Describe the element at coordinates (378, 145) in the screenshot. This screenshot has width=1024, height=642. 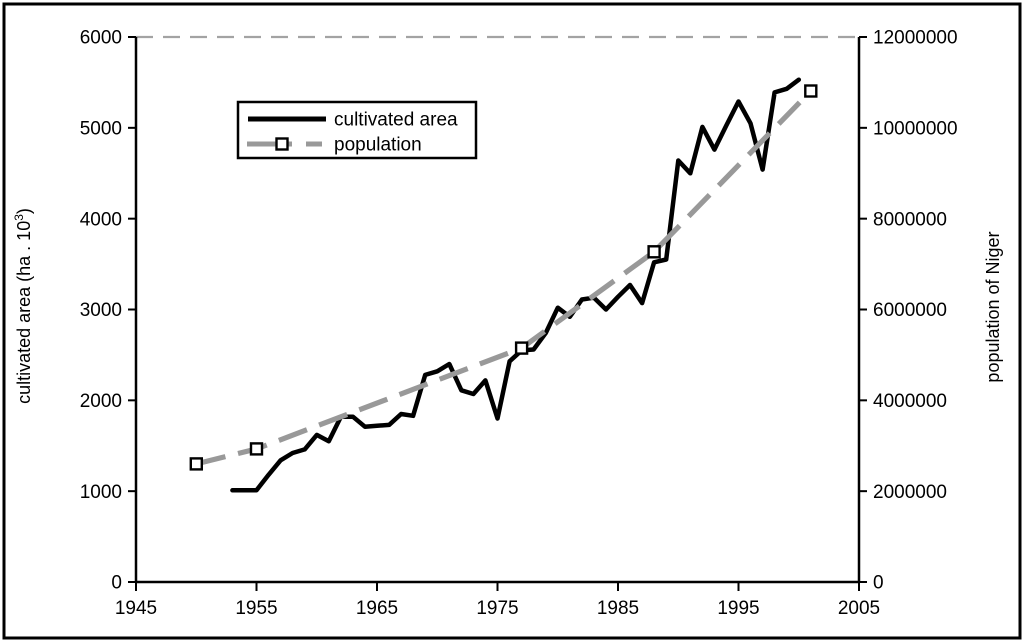
I see `legend-population-label: population` at that location.